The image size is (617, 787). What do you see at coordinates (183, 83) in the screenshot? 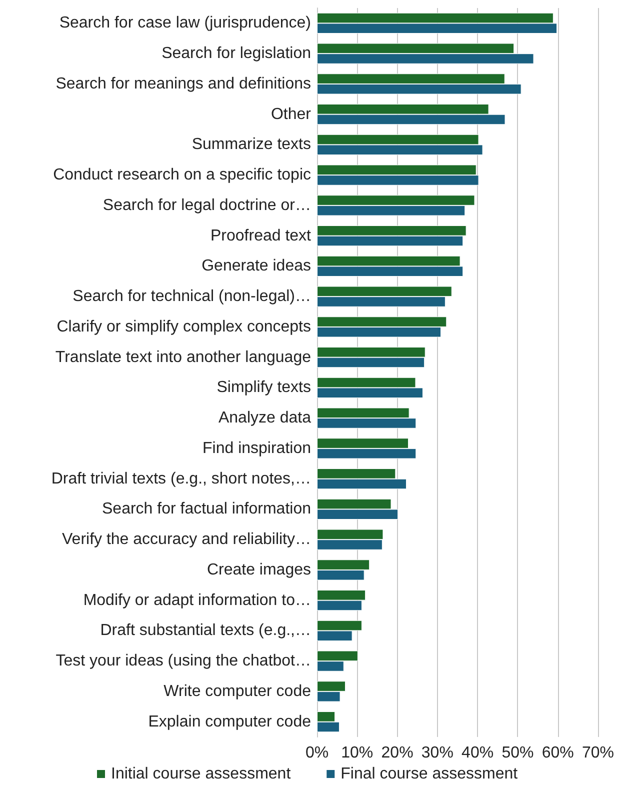
I see `y-tick-label: Search for meanings and definitions` at bounding box center [183, 83].